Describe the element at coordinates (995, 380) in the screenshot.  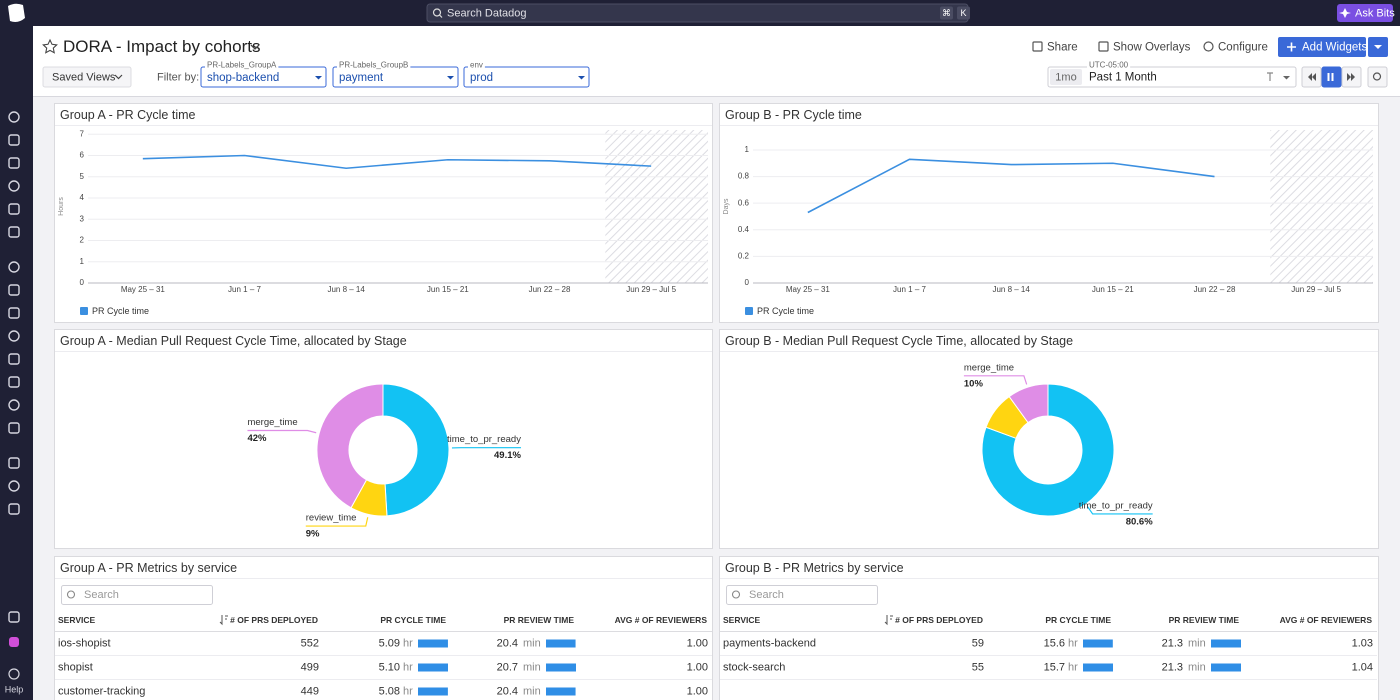
I see `label-leader` at that location.